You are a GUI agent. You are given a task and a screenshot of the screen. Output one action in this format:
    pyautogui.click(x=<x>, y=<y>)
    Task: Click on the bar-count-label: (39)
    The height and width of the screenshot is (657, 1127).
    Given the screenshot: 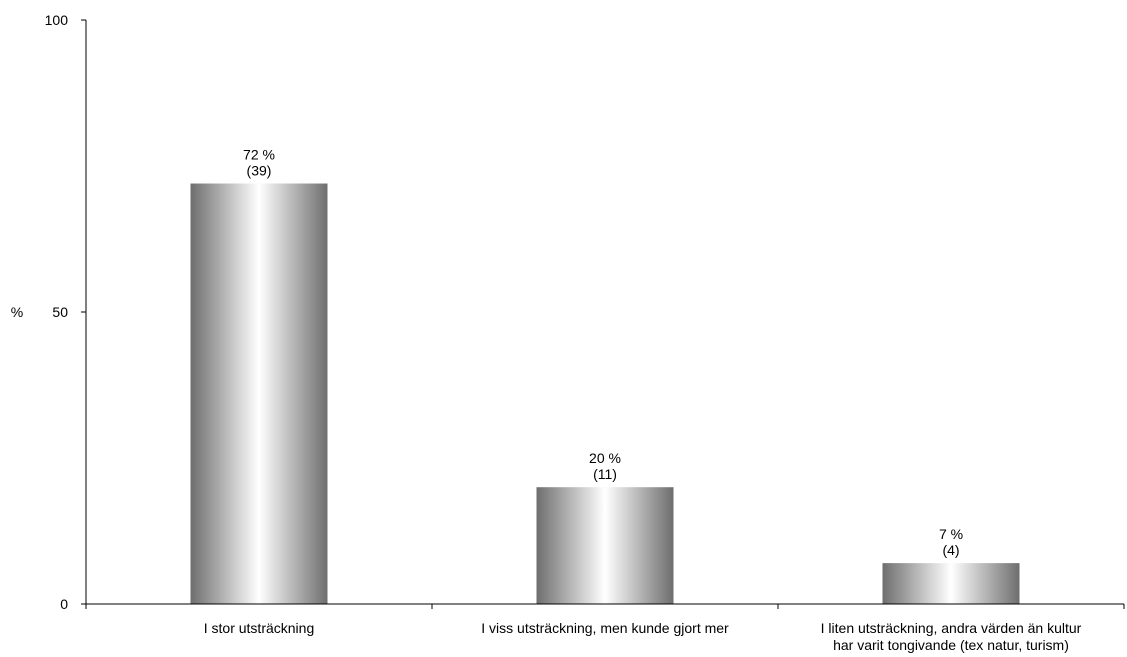 What is the action you would take?
    pyautogui.click(x=259, y=171)
    